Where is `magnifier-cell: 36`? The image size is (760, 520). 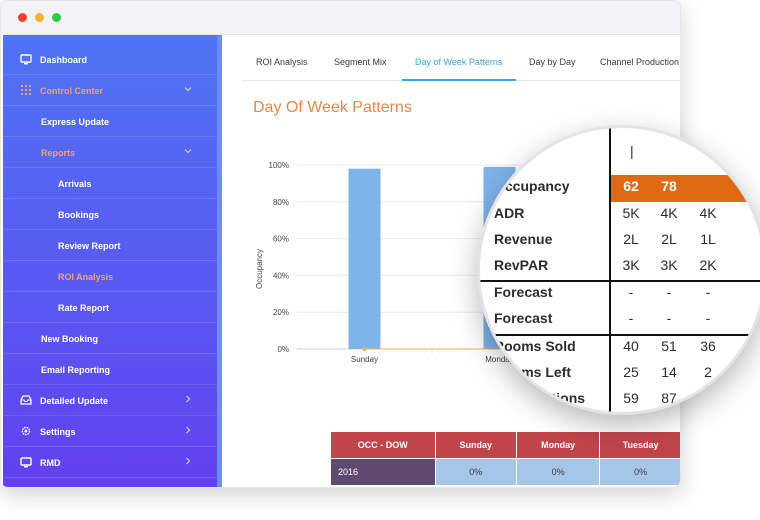
magnifier-cell: 36 is located at coordinates (708, 346).